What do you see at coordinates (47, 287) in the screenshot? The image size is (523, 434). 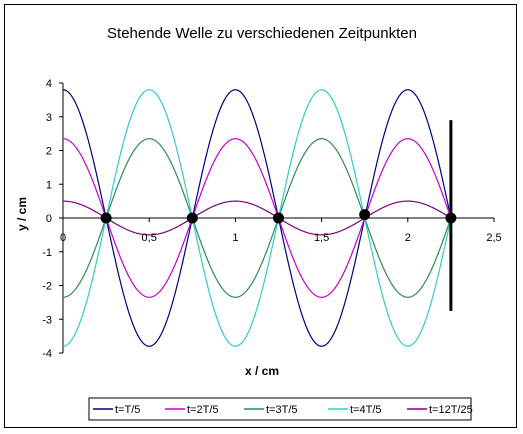 I see `y-tick-label: -2` at bounding box center [47, 287].